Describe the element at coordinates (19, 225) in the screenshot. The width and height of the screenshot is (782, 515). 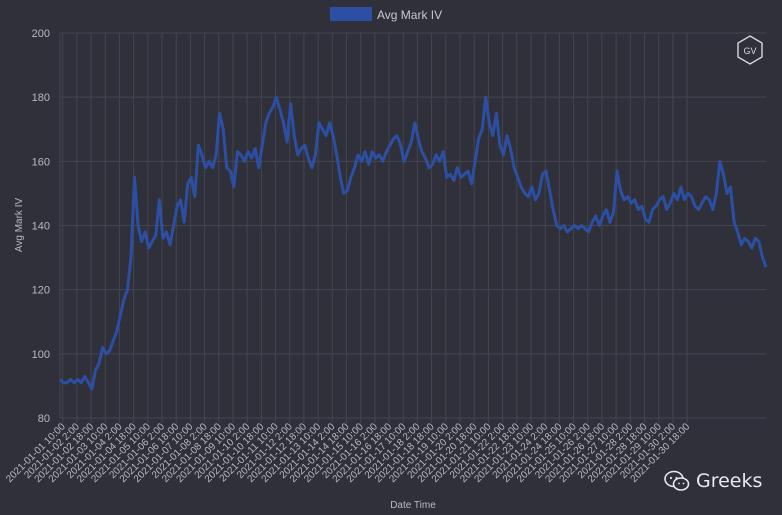
I see `y-axis-label: Avg Mark IV` at that location.